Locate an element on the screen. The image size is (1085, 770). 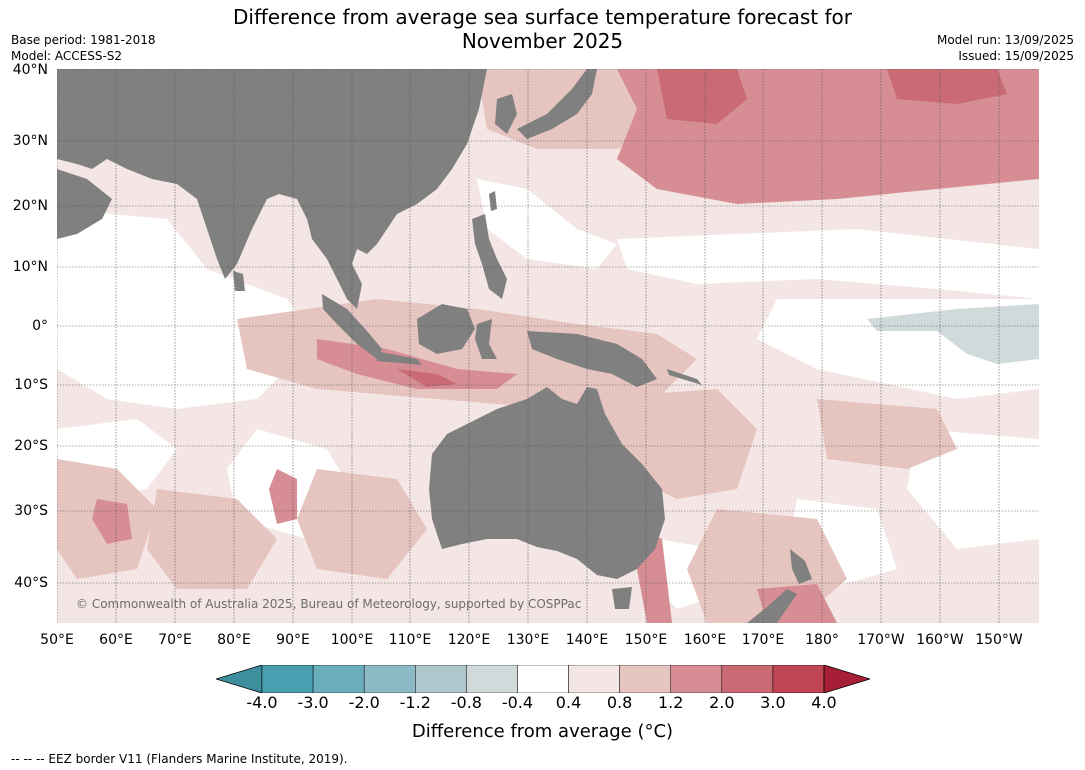
colorbar-tick-label: 1.2 is located at coordinates (670, 702).